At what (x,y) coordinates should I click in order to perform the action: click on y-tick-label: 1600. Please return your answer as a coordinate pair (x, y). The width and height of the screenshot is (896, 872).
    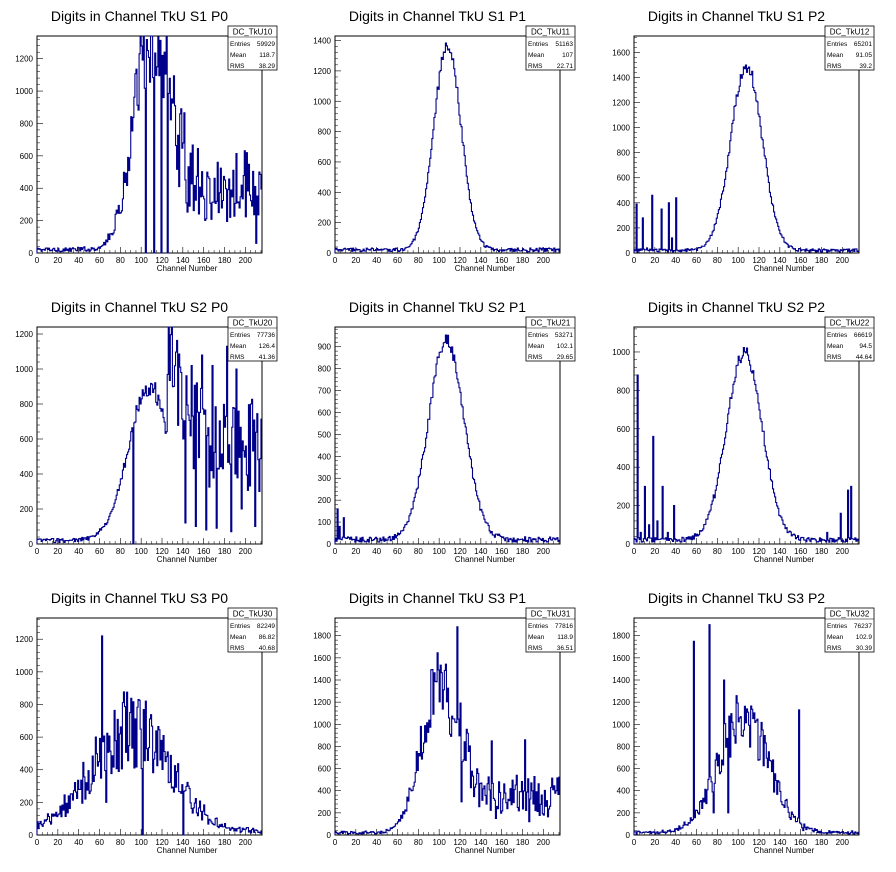
    Looking at the image, I should click on (621, 52).